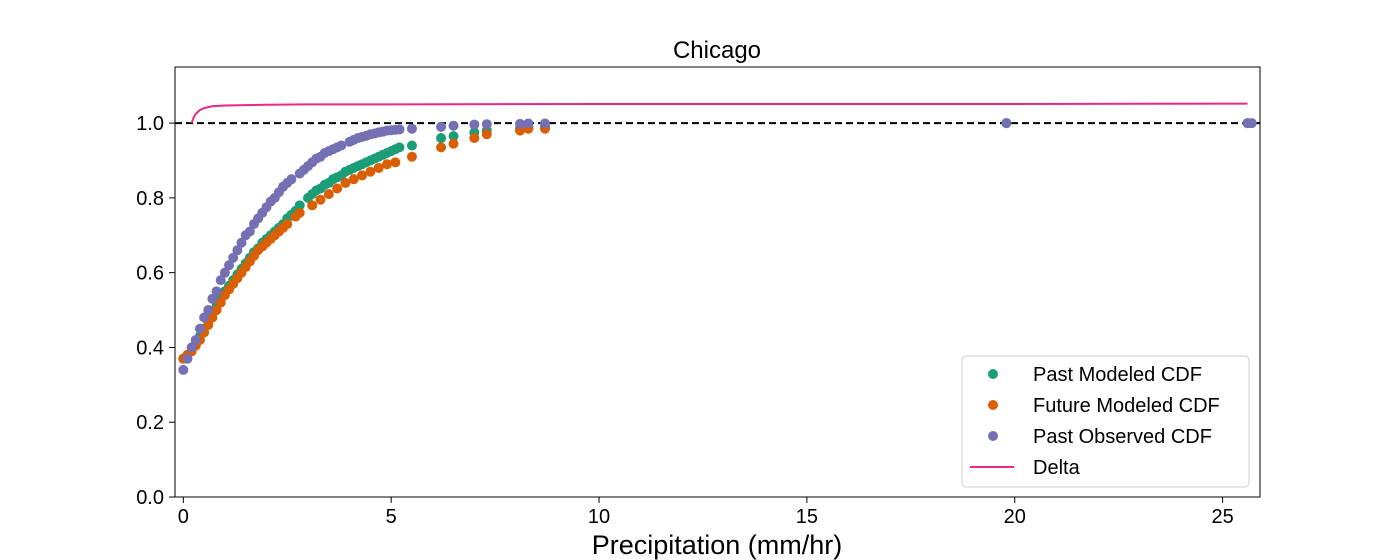 The image size is (1400, 560). What do you see at coordinates (150, 423) in the screenshot?
I see `y-tick-label: 0.2` at bounding box center [150, 423].